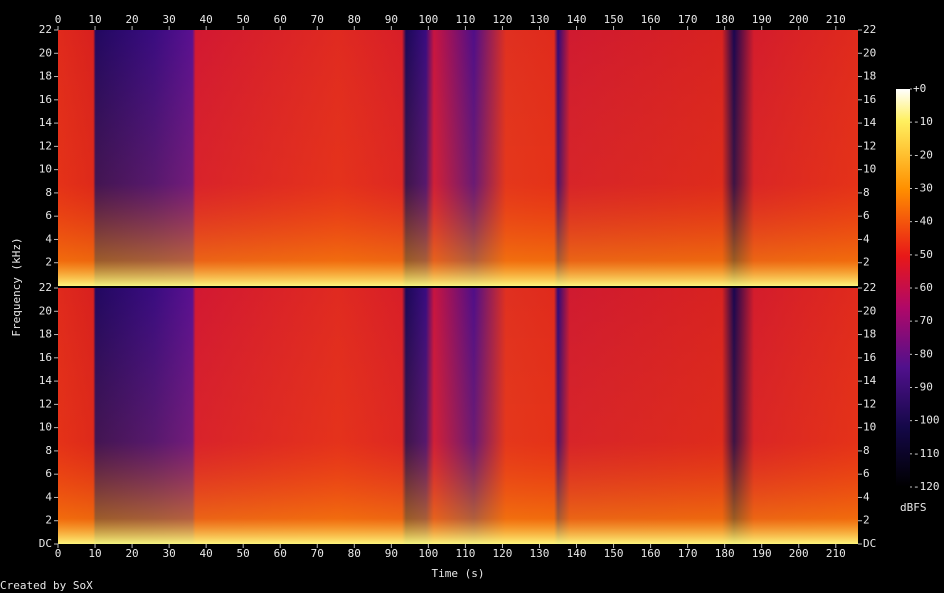 The image size is (944, 593). I want to click on colorbar-tick-label: -90, so click(923, 387).